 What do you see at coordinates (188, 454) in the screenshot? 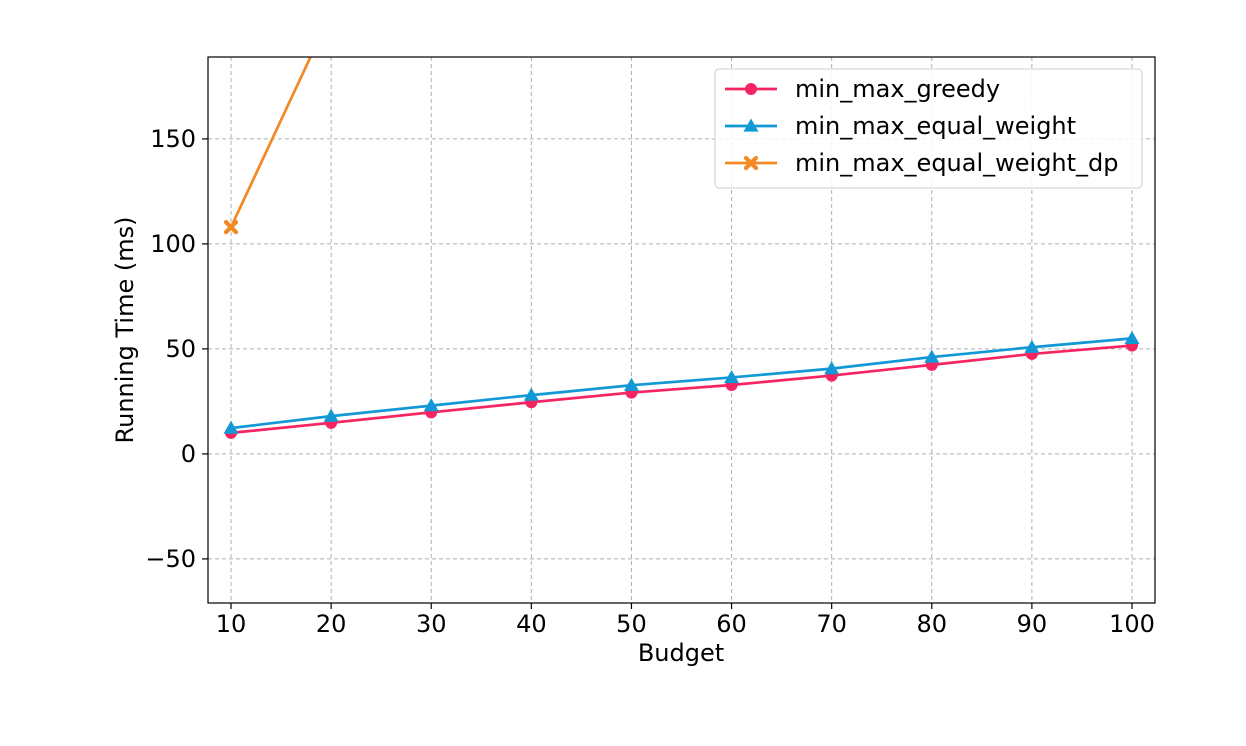
I see `y-tick-label: 0` at bounding box center [188, 454].